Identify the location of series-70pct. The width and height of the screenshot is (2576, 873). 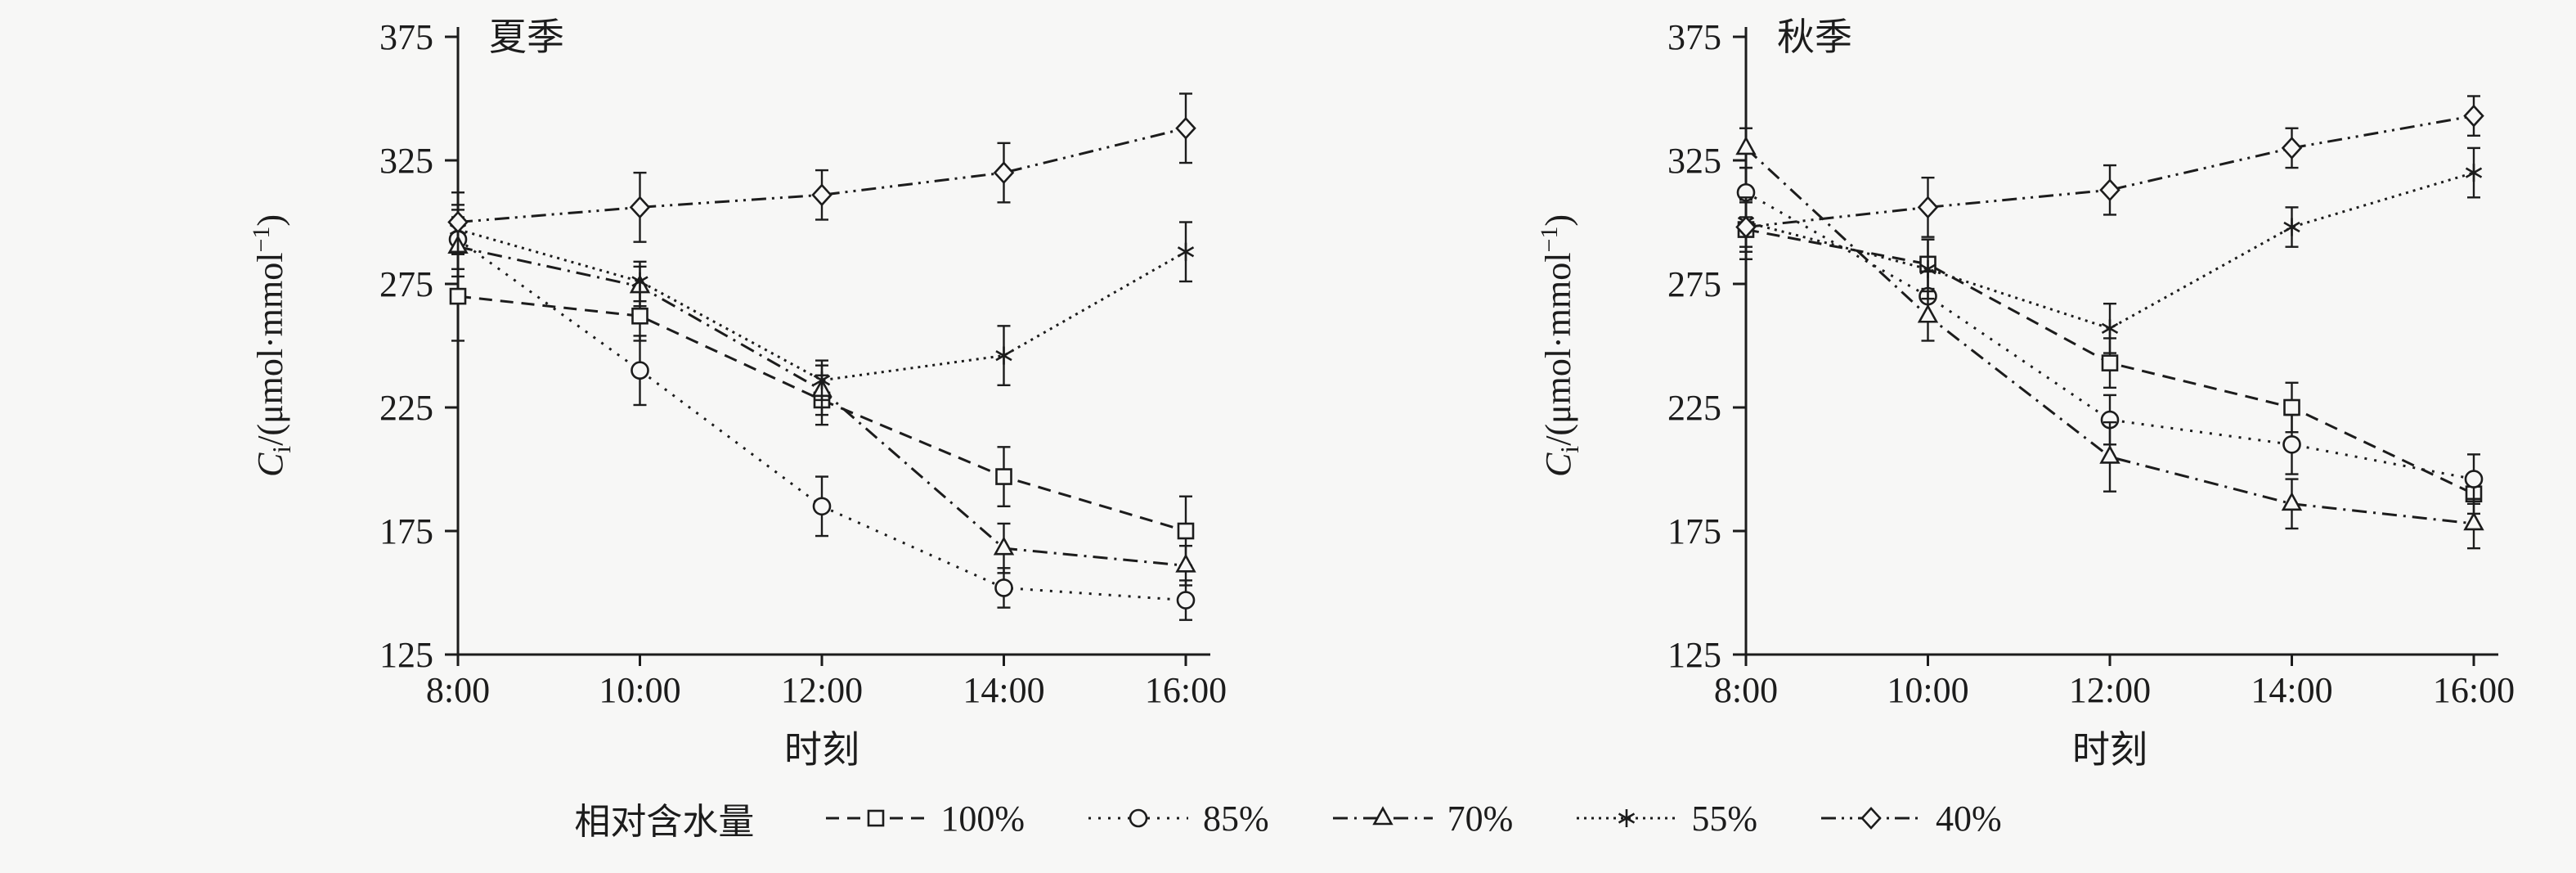
(2109, 338).